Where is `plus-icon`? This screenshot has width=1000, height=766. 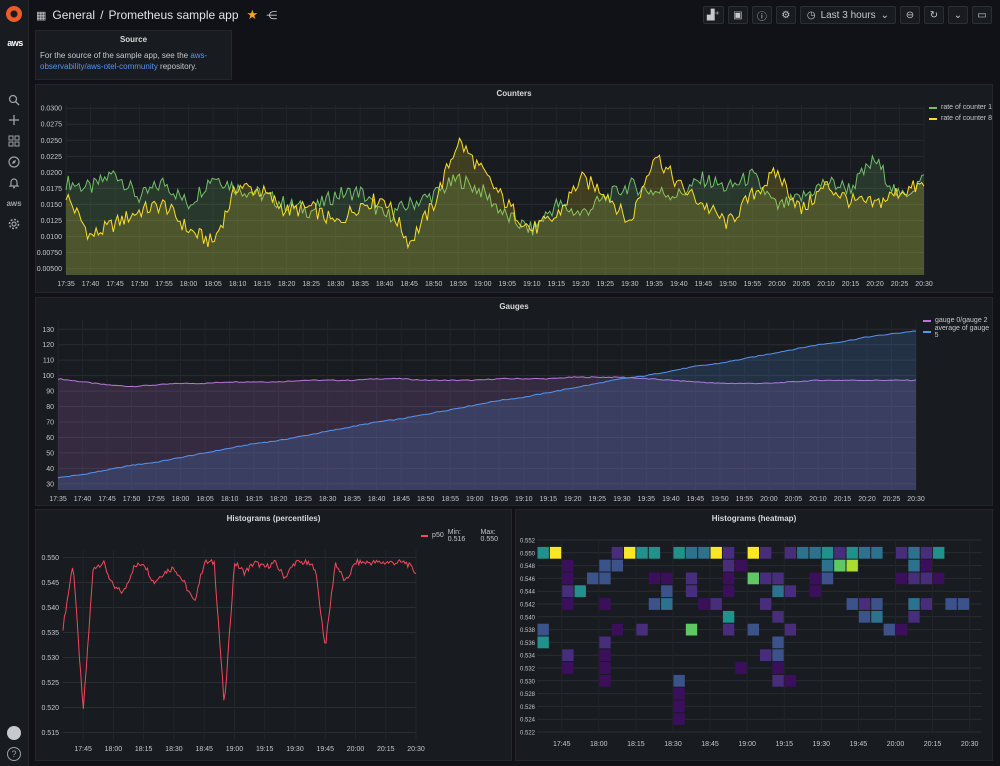 plus-icon is located at coordinates (14, 120).